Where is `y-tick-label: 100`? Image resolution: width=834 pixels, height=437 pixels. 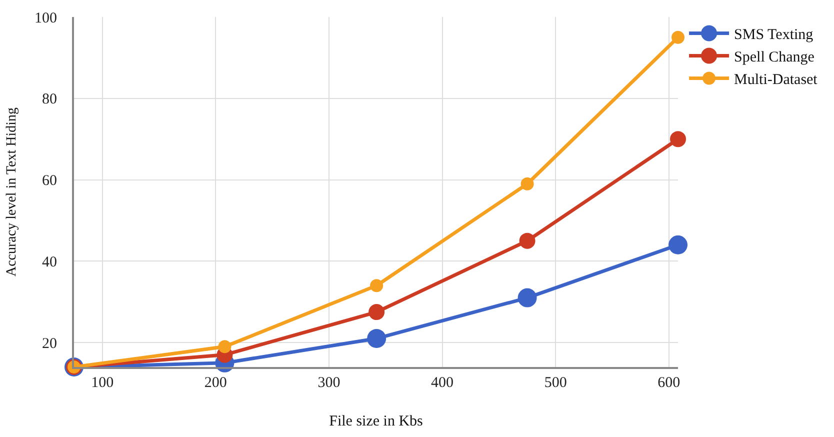 y-tick-label: 100 is located at coordinates (45, 18).